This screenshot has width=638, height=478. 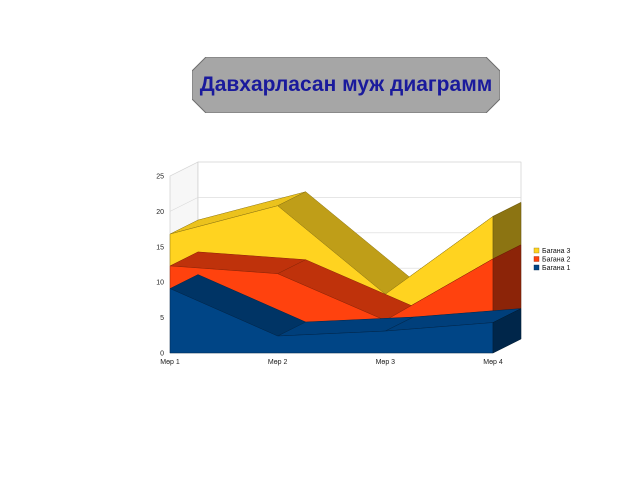 I want to click on x-tick-label: Мөр 1, so click(x=170, y=362).